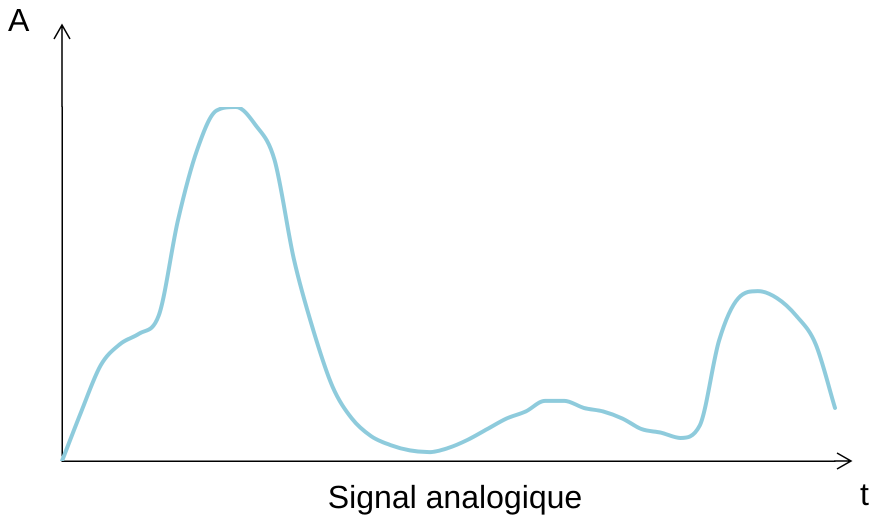  Describe the element at coordinates (455, 497) in the screenshot. I see `text: Signal analogique` at that location.